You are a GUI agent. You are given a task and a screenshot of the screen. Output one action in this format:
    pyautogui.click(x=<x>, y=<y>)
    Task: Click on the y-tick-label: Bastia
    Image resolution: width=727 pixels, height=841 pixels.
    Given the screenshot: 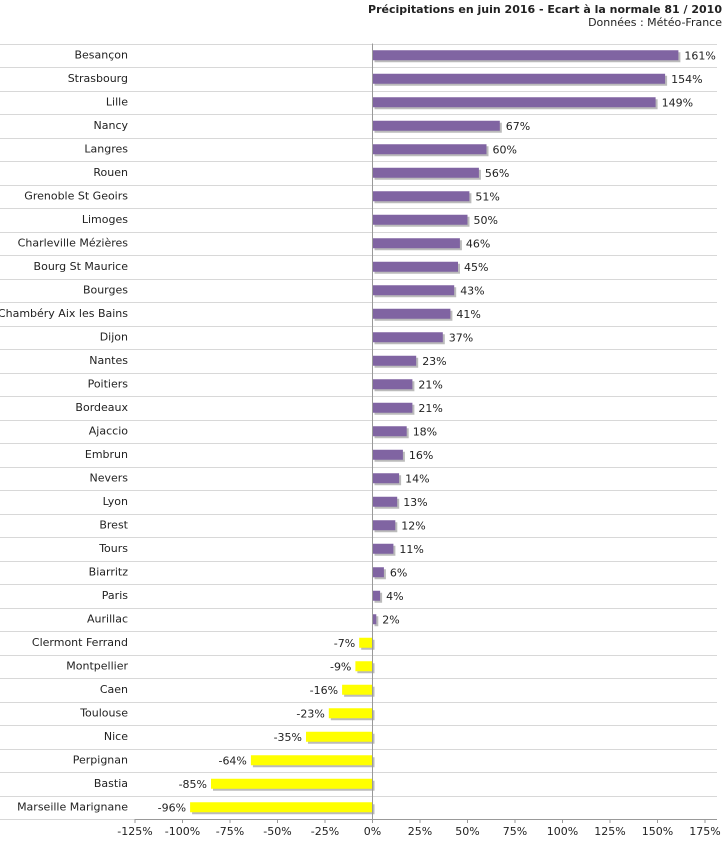 What is the action you would take?
    pyautogui.click(x=111, y=783)
    